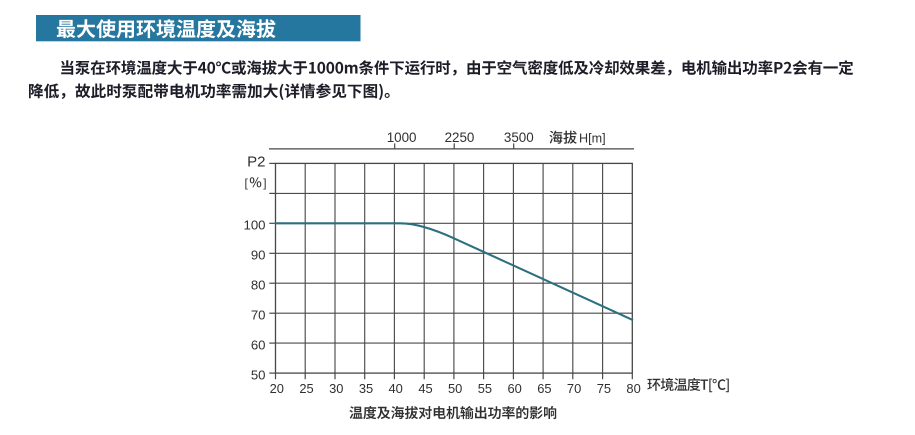 The image size is (915, 435). I want to click on svg-text: 55, so click(485, 388).